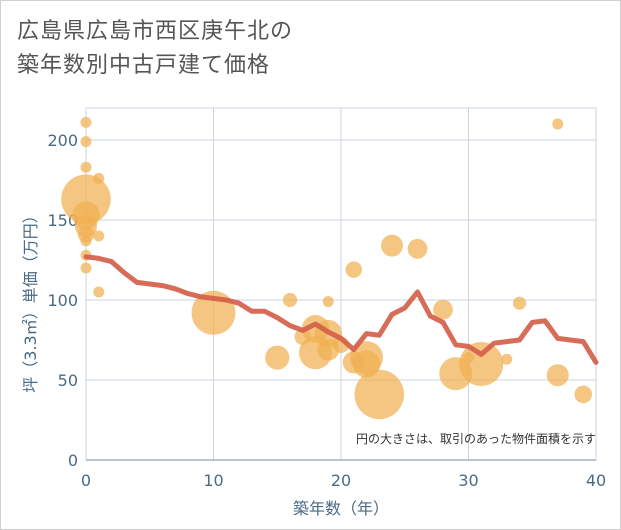 The image size is (621, 530). Describe the element at coordinates (155, 49) in the screenshot. I see `chart-title: 広島県広島市西区庚午北の 築年数別中古戸建て価格` at that location.